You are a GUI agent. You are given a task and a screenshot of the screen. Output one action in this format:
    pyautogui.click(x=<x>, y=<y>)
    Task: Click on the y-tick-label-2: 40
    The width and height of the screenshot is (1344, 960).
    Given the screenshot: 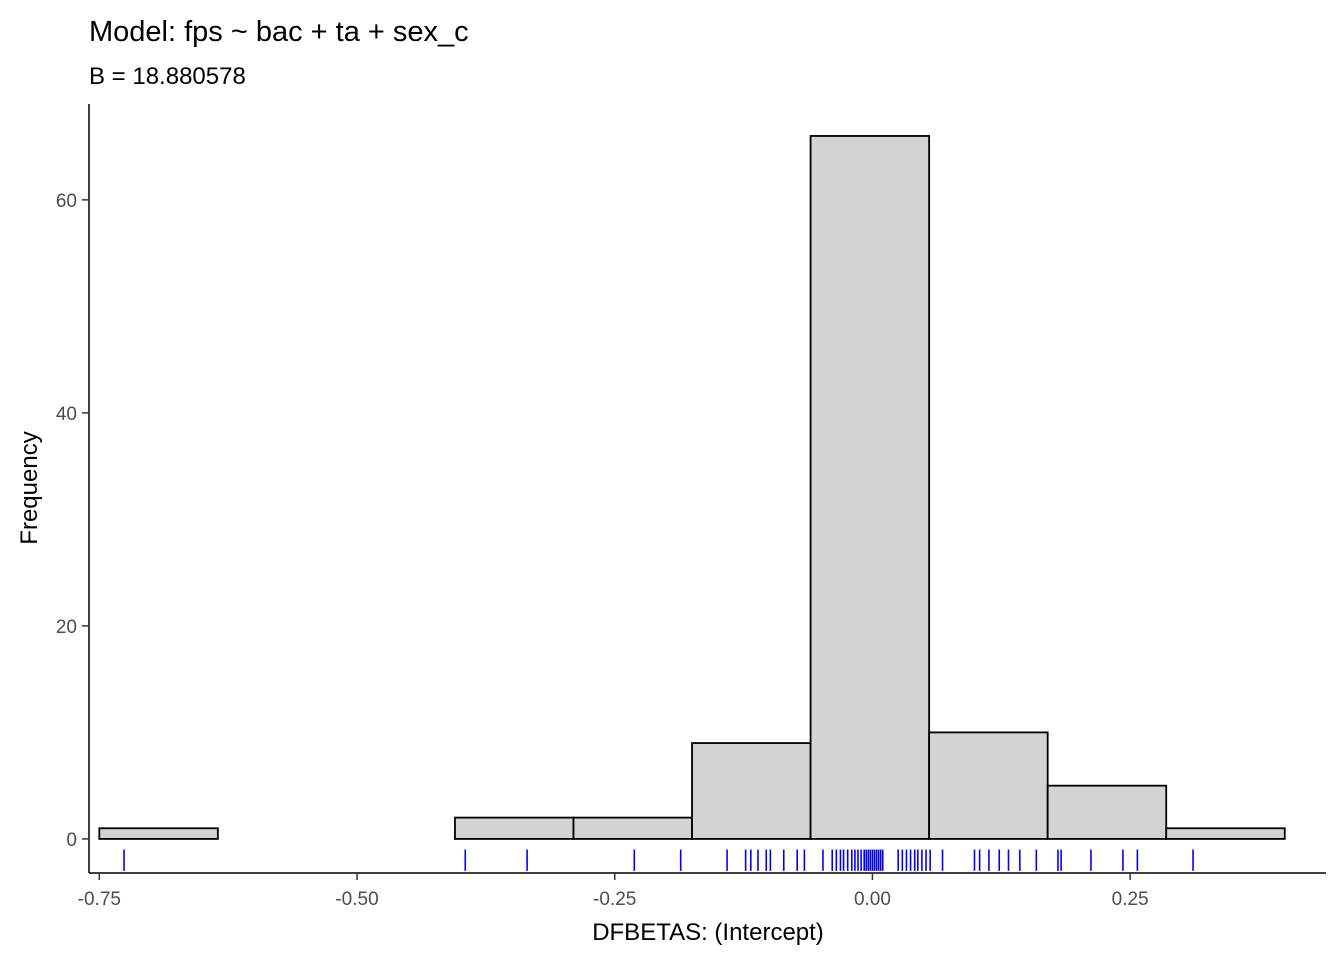 What is the action you would take?
    pyautogui.click(x=66, y=414)
    